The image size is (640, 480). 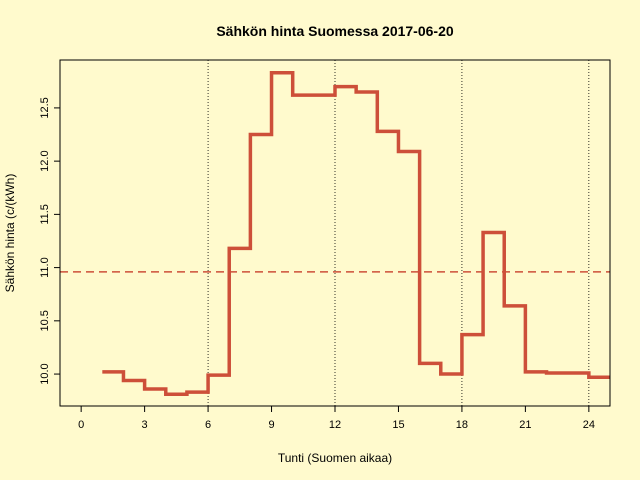 I want to click on x-tick-label: 21, so click(x=525, y=425).